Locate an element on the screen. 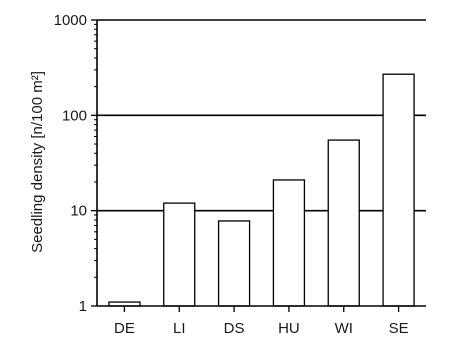  x-tick-label-de: DE is located at coordinates (124, 328).